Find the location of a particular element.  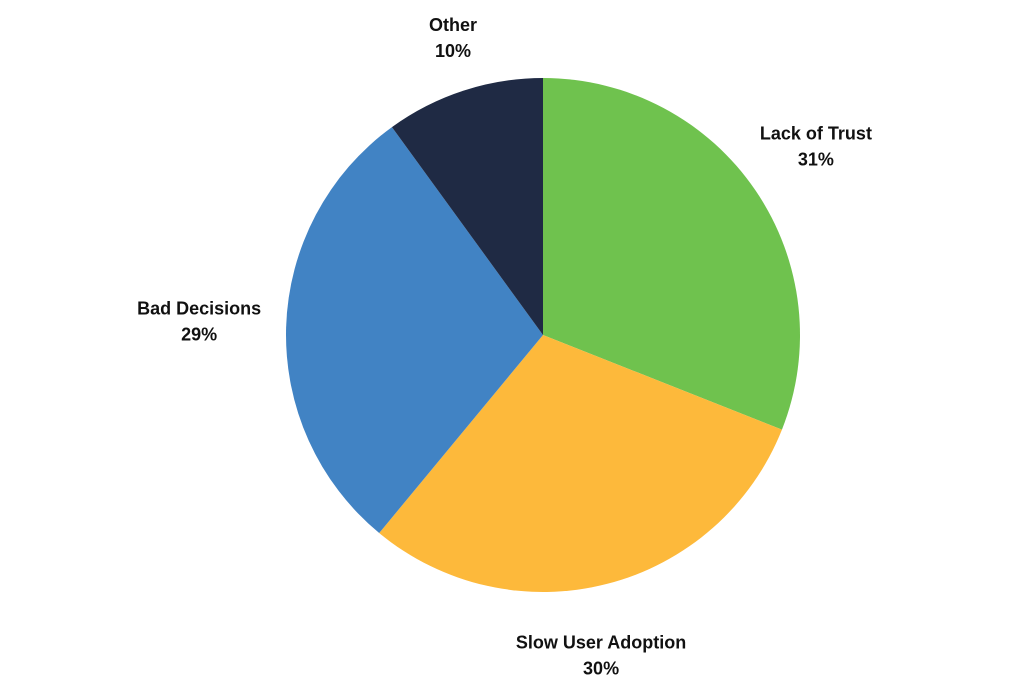

pie-slice-slow-user-adoption is located at coordinates (580, 464).